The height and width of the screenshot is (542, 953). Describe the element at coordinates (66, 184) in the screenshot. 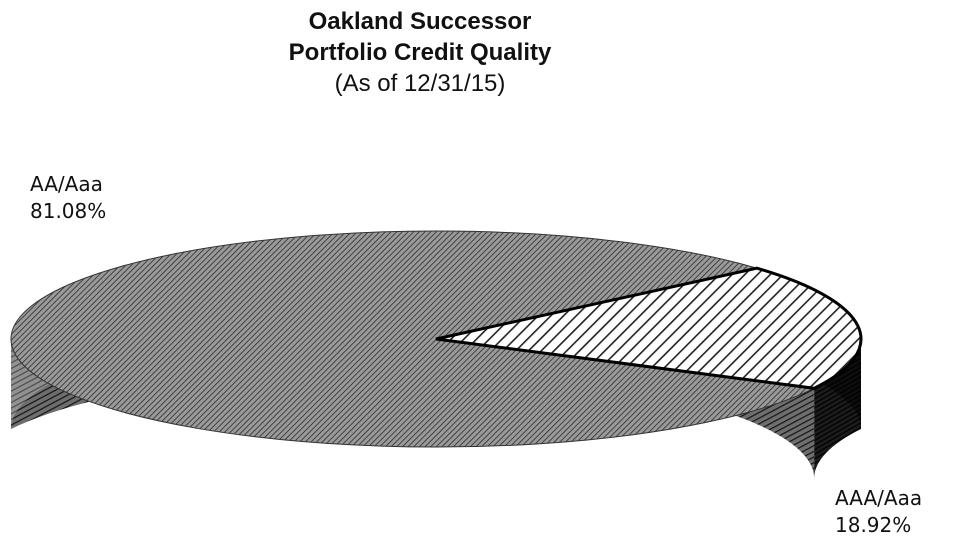

I see `slice-label-aa-aaa-name: AA/Aaa` at that location.